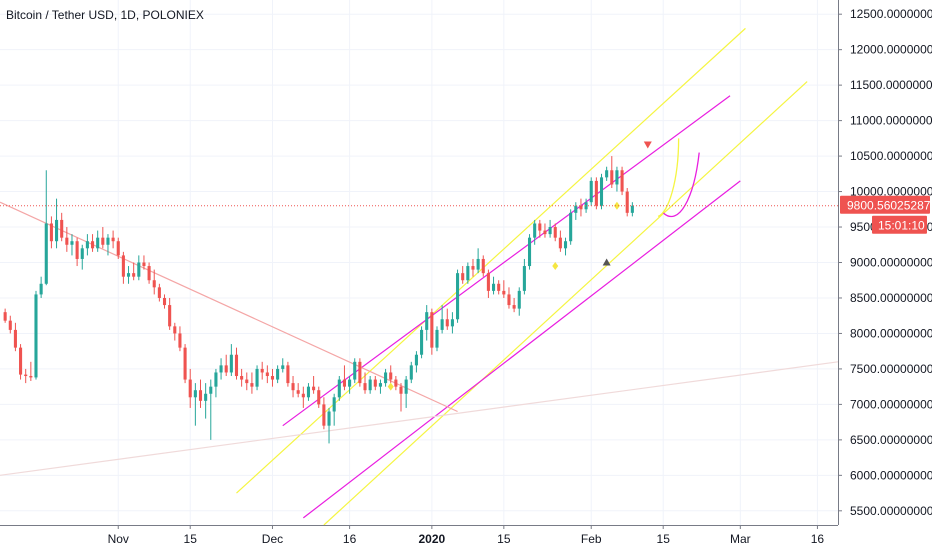 The width and height of the screenshot is (932, 550). What do you see at coordinates (647, 145) in the screenshot?
I see `triangle-down-marker` at bounding box center [647, 145].